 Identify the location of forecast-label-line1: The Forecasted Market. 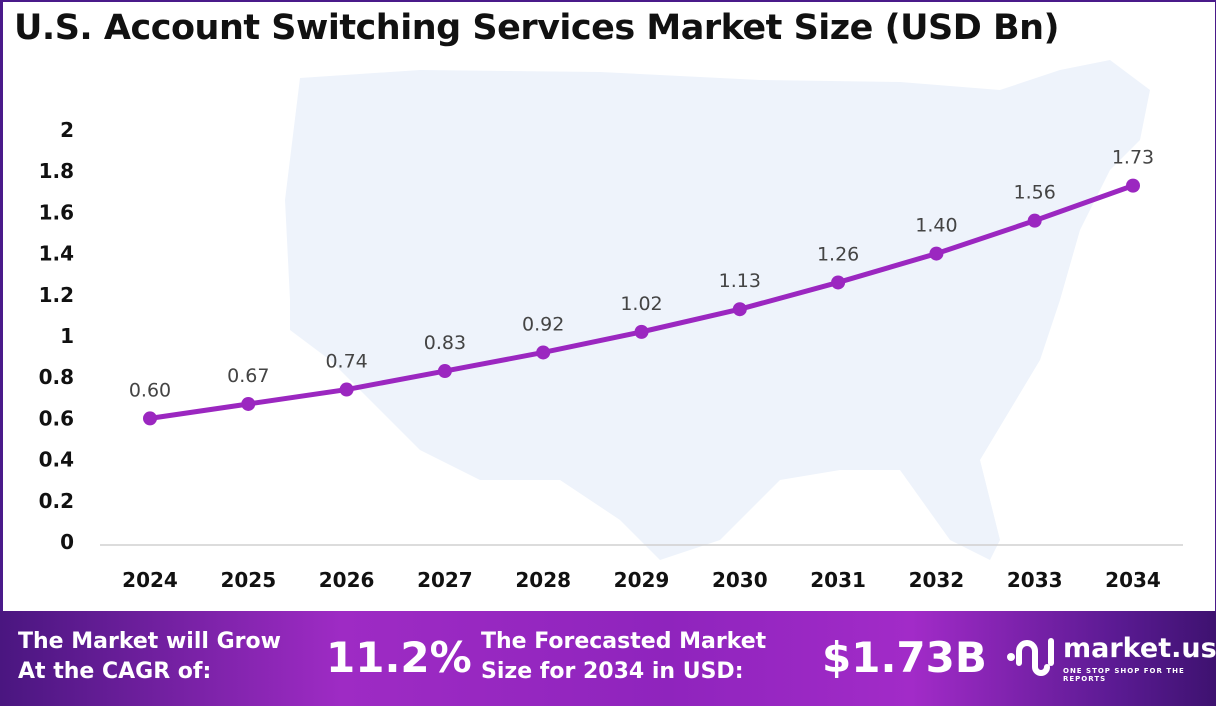
(624, 641).